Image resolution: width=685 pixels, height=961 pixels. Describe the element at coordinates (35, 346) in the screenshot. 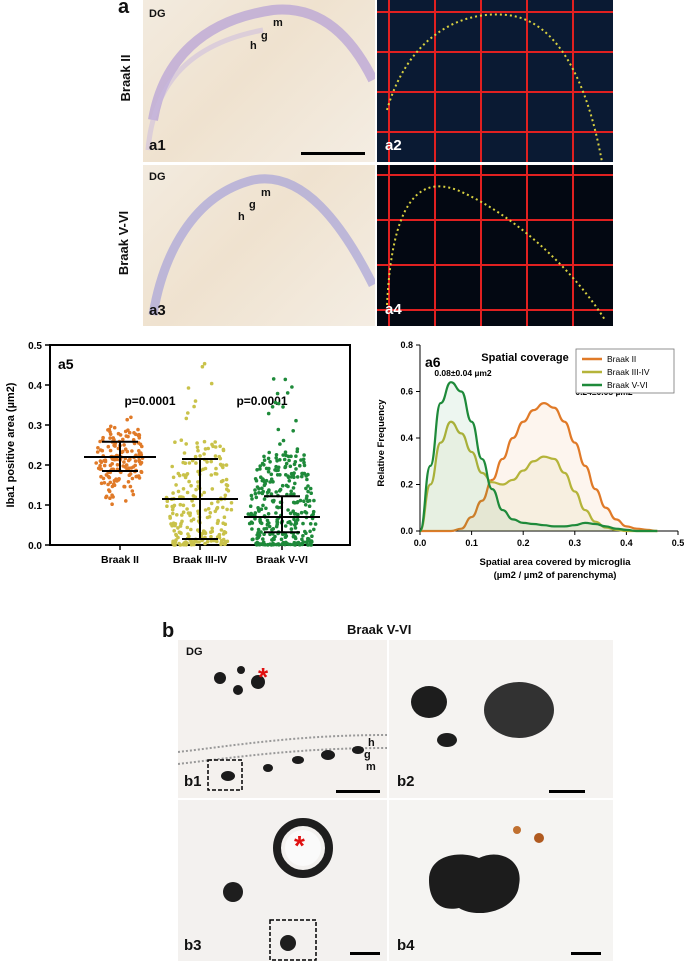

I see `a5-ytick-label: 0.5` at that location.